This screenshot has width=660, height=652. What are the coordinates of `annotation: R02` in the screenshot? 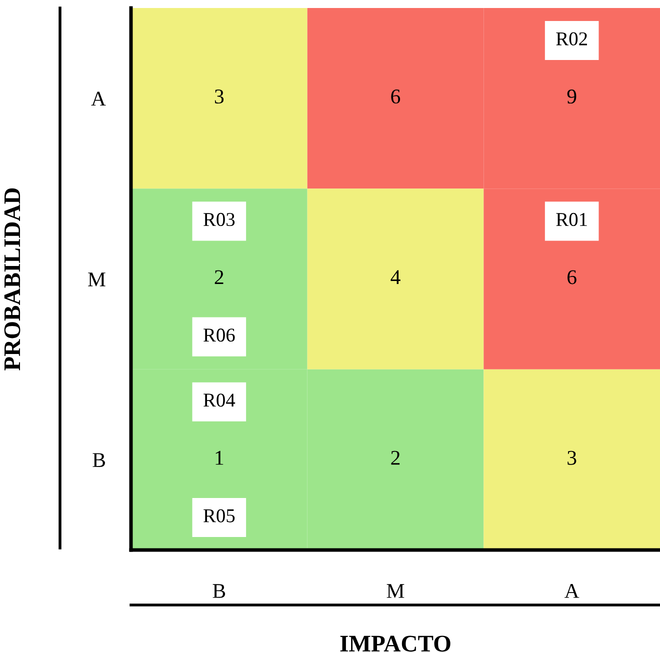 It's located at (571, 39).